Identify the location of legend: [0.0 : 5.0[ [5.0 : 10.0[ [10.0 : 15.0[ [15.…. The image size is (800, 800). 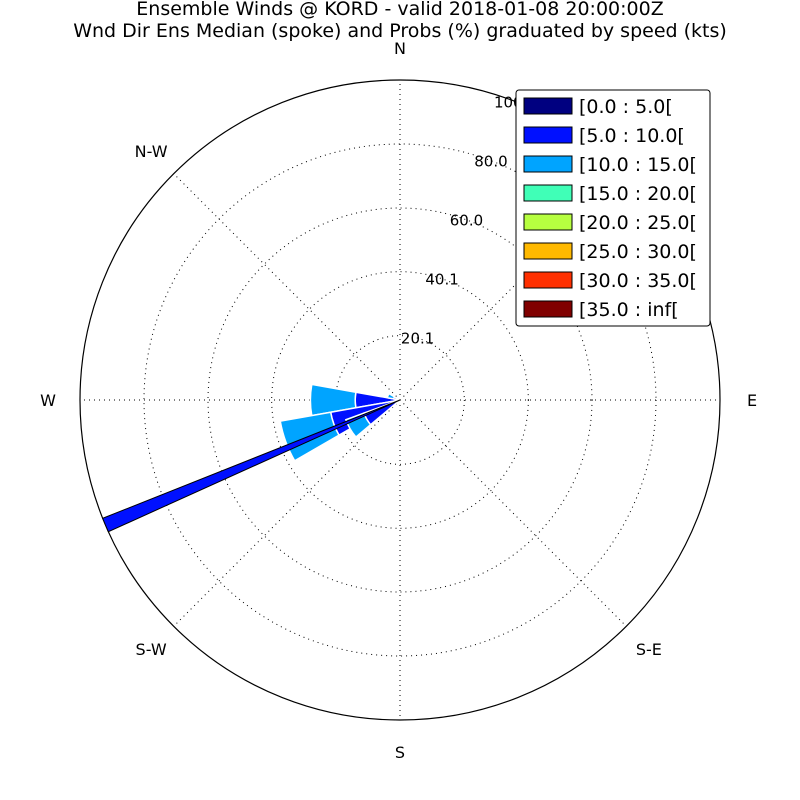
(613, 208).